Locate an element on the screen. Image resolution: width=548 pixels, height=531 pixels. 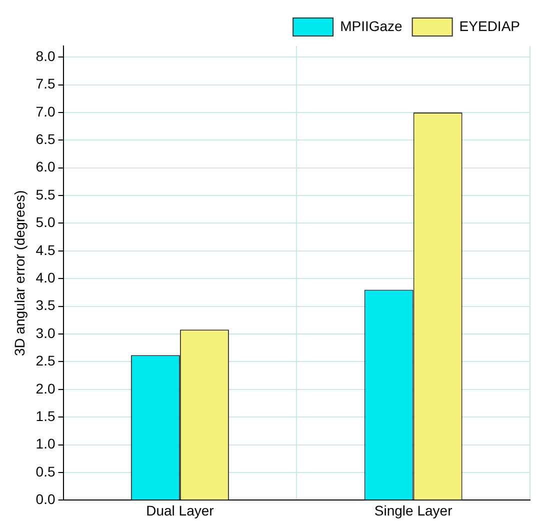
y-tick-label: 2.0 is located at coordinates (46, 388).